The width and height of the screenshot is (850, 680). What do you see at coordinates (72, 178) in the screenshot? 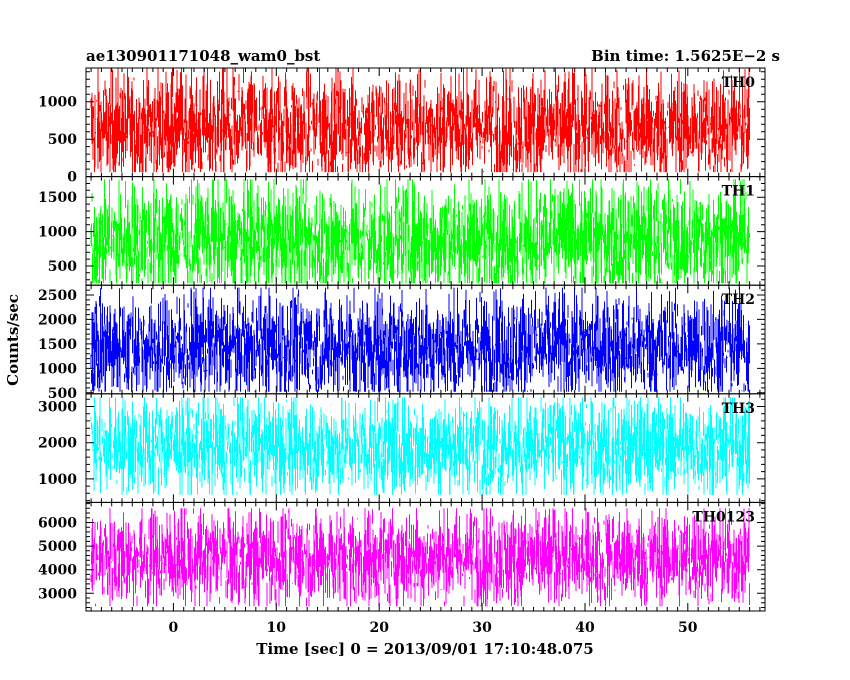
I see `y-tick-label: 0` at bounding box center [72, 178].